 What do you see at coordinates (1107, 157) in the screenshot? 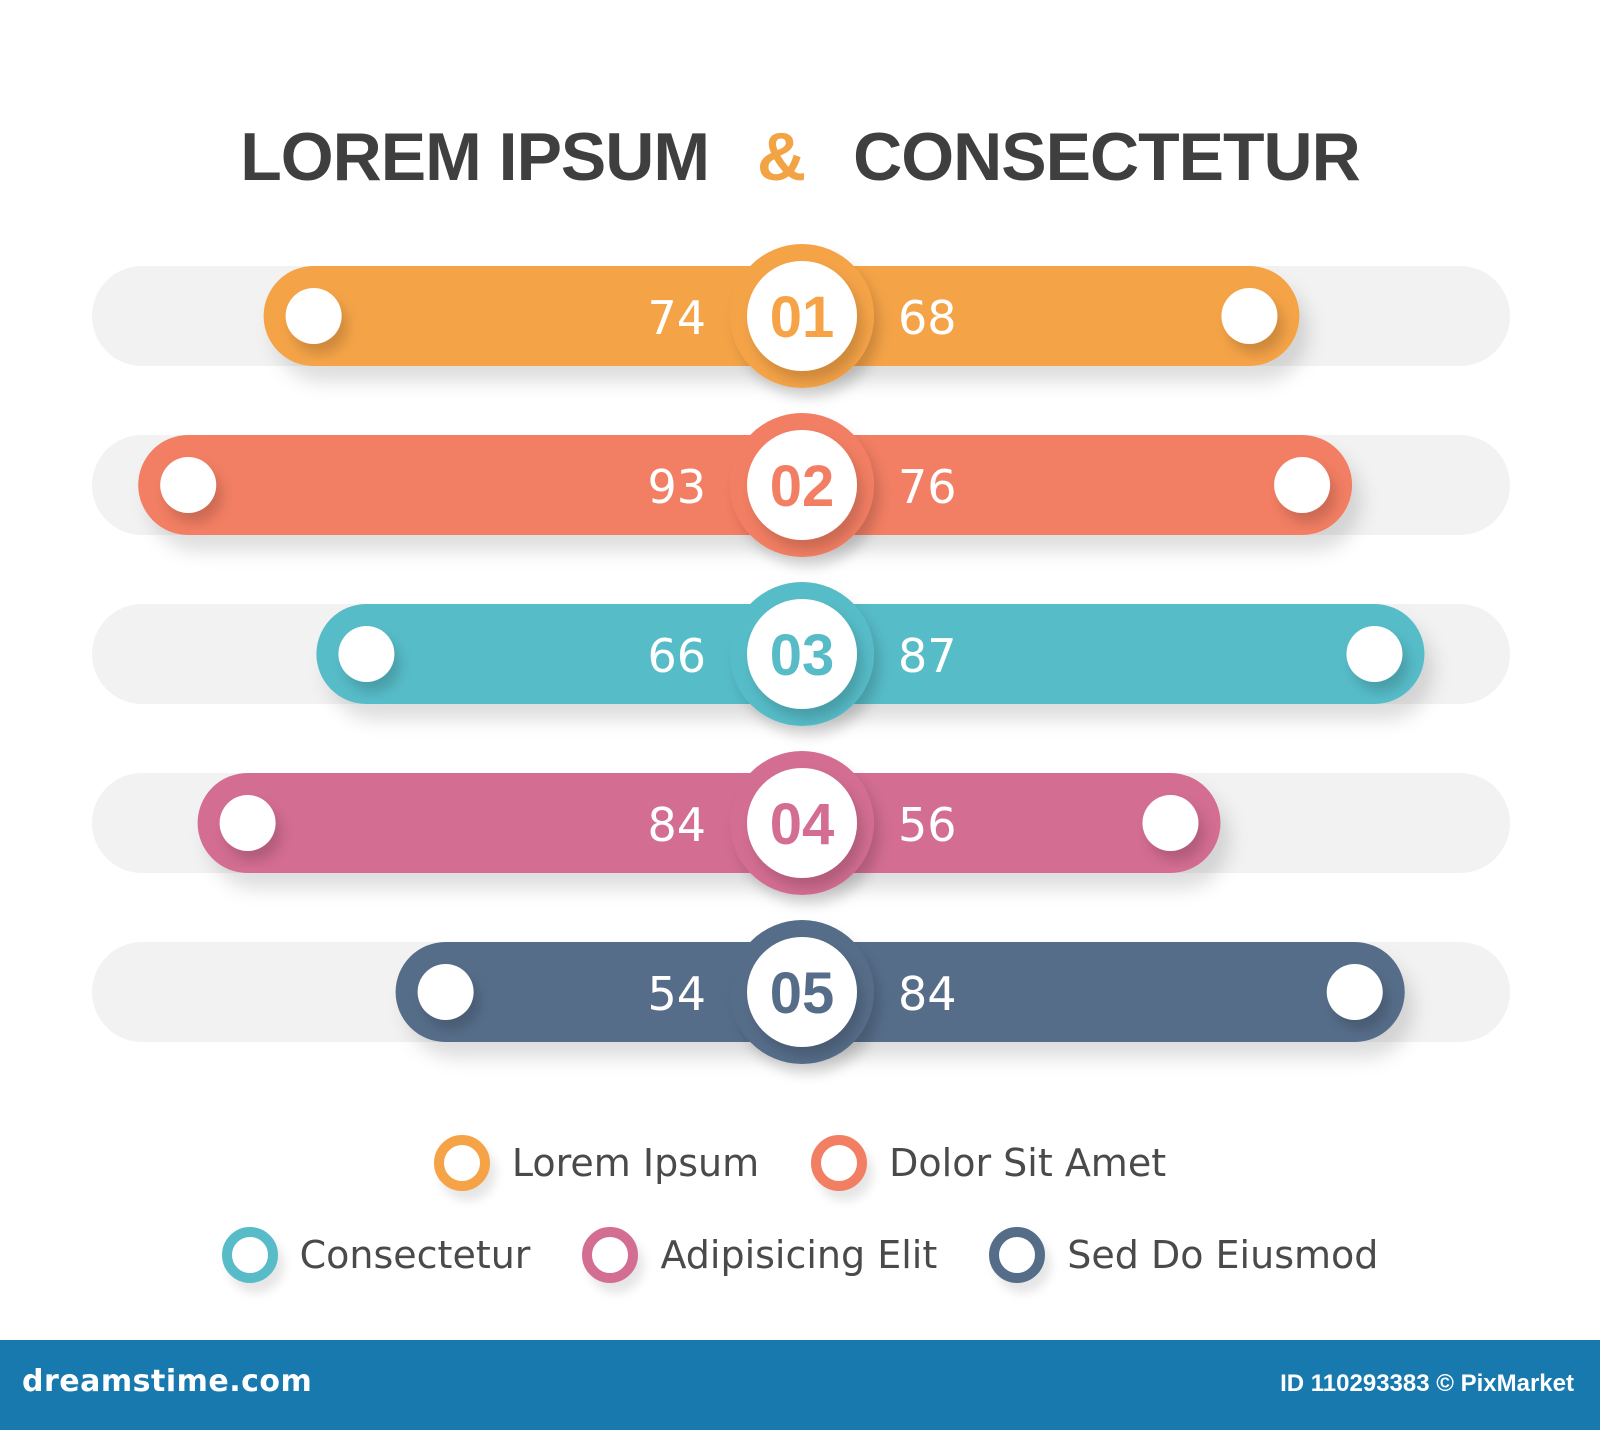
I see `title-right: CONSECTETUR` at bounding box center [1107, 157].